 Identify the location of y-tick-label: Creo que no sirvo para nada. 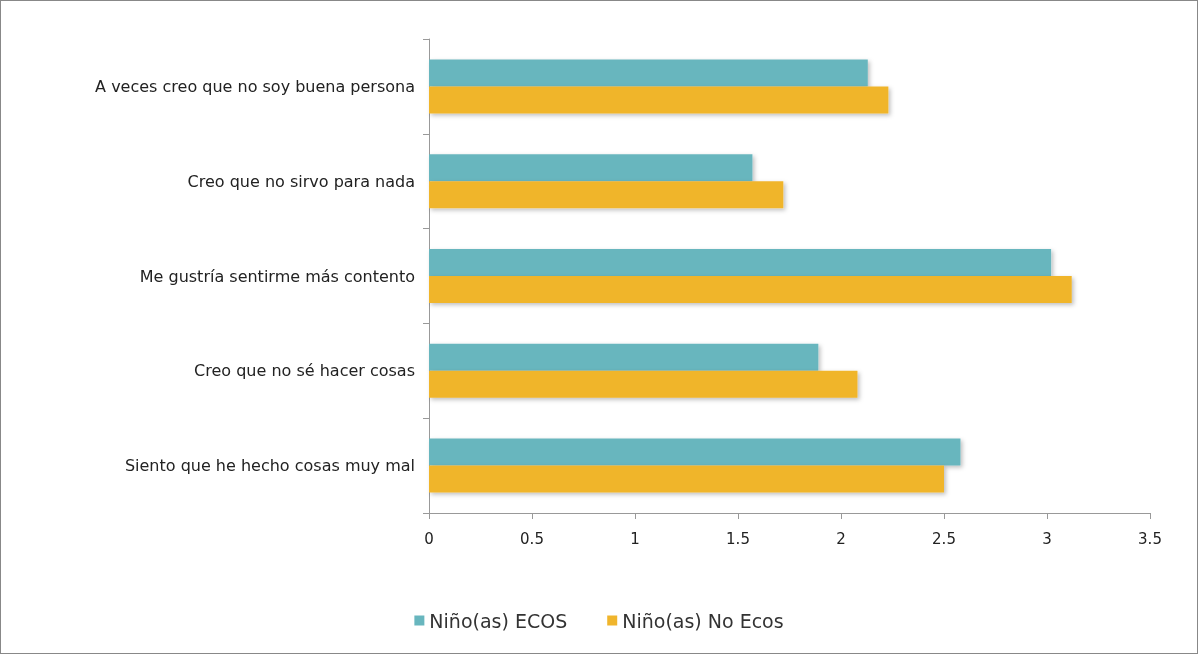
(301, 181).